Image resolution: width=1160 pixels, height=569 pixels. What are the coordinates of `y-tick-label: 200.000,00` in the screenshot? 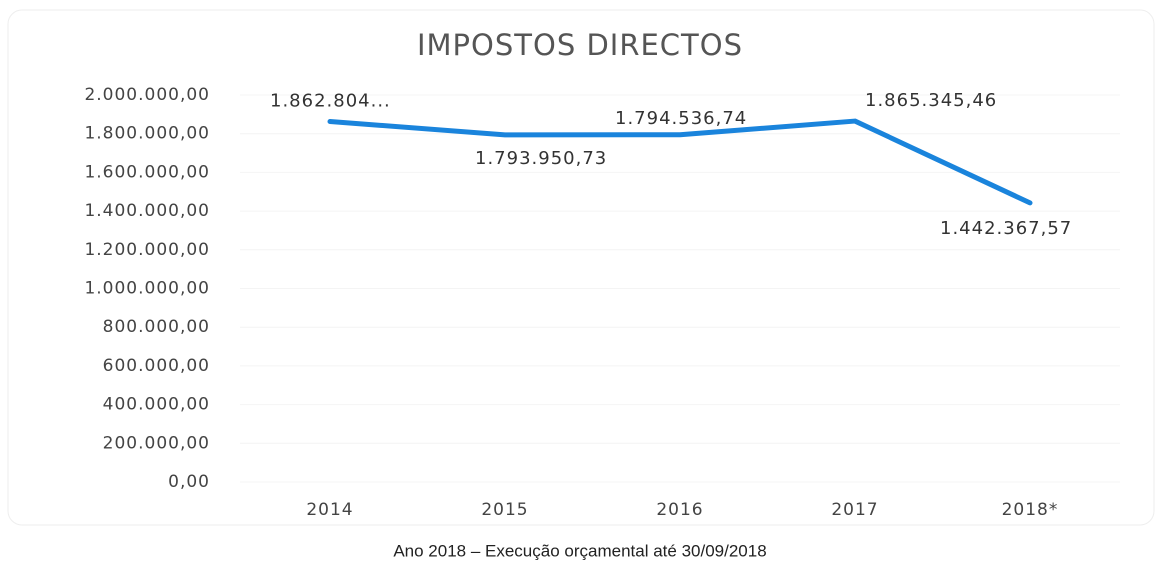 It's located at (156, 443).